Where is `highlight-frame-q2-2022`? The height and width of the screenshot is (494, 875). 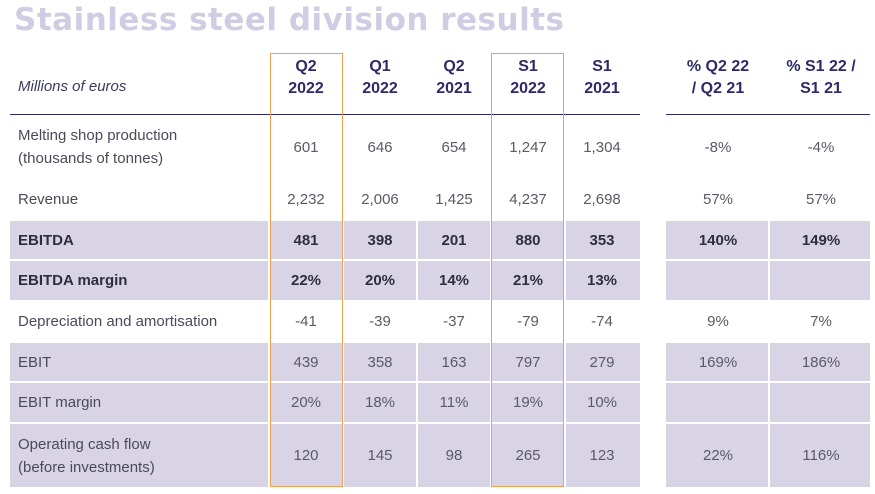
highlight-frame-q2-2022 is located at coordinates (306, 270).